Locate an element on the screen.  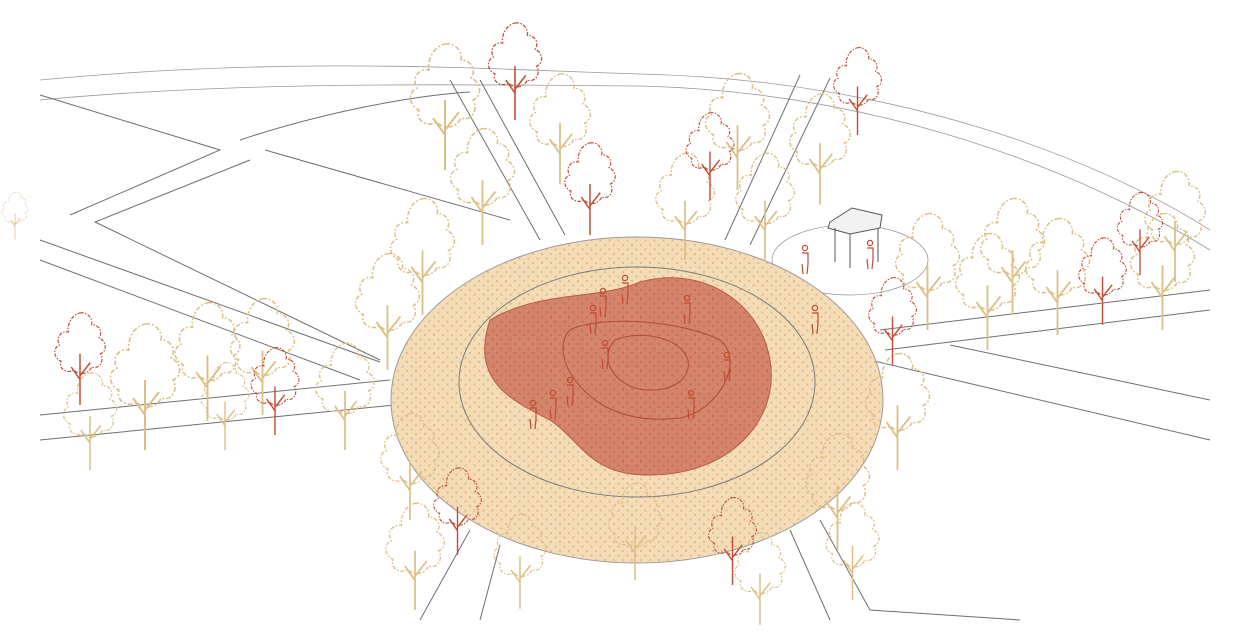
plaza-ring is located at coordinates (637, 382).